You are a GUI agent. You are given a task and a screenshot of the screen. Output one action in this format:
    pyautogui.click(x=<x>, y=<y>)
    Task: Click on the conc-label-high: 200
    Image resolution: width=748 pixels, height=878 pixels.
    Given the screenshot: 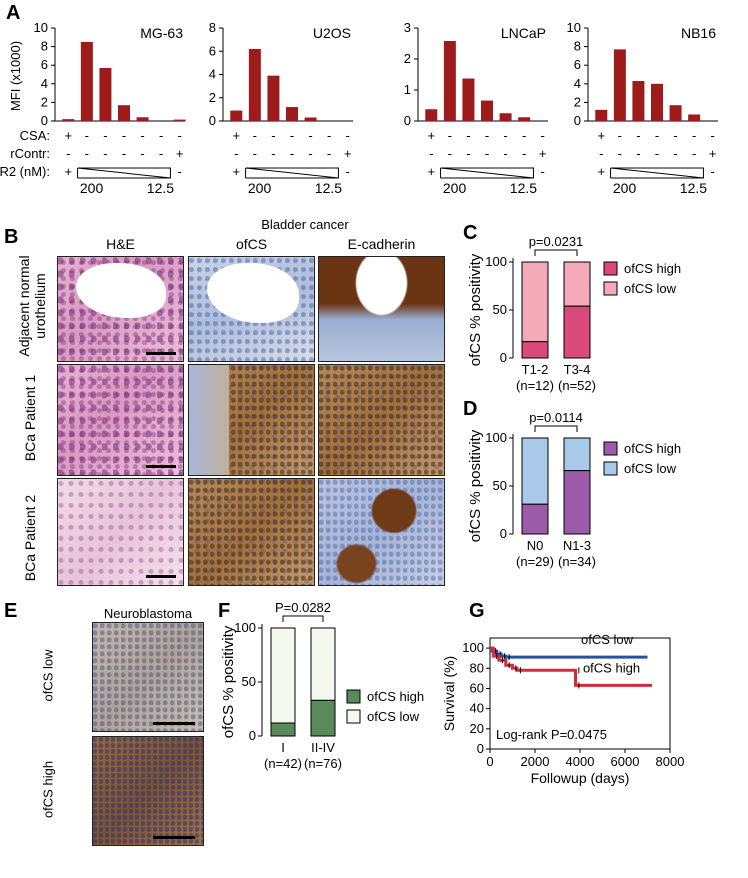 What is the action you would take?
    pyautogui.click(x=92, y=188)
    